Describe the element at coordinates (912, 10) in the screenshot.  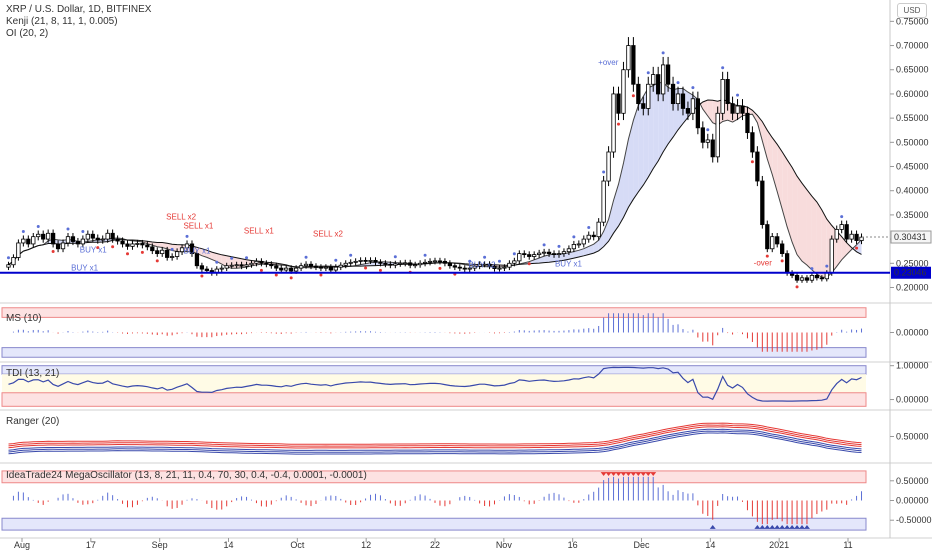
I see `currency-badge: USD` at that location.